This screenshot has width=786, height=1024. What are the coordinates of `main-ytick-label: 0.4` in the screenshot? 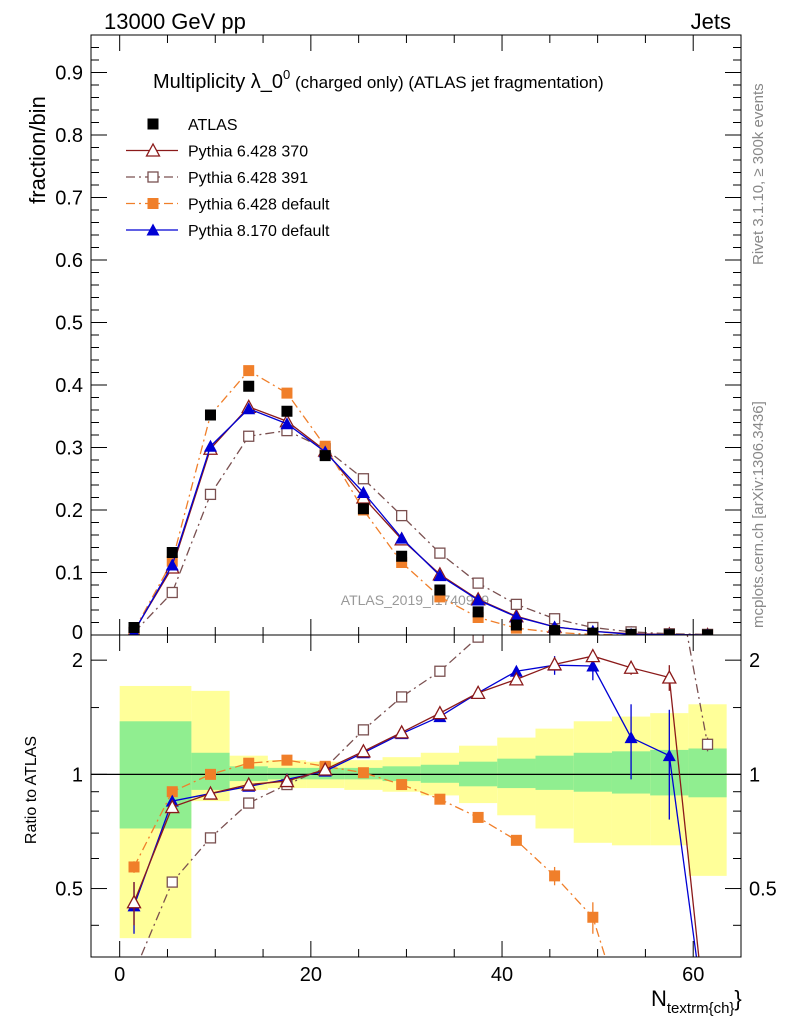 It's located at (69, 386).